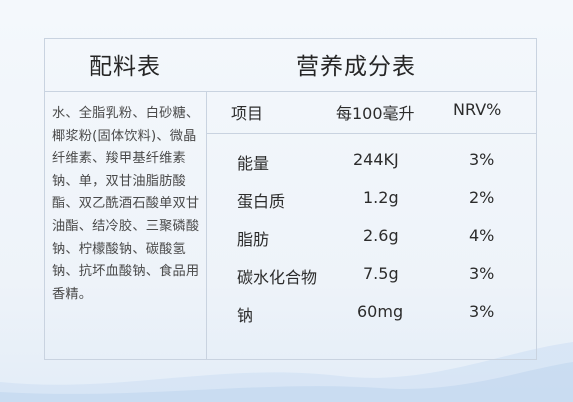  Describe the element at coordinates (277, 277) in the screenshot. I see `nutrient-name: 碳水化合物` at that location.